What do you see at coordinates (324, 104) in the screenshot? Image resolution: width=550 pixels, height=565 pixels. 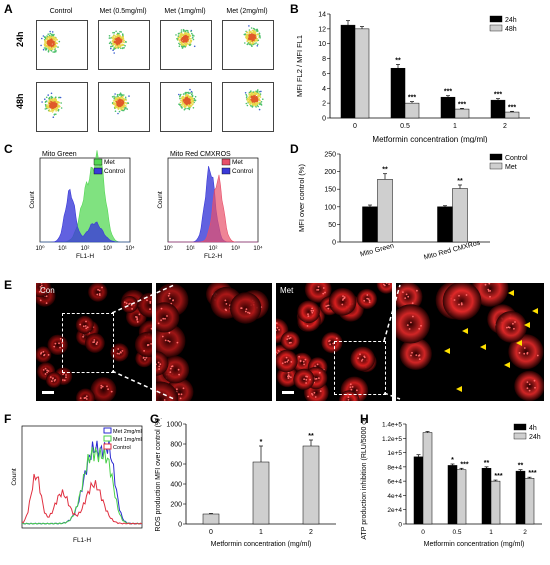 I see `y-tick-label: 2` at bounding box center [324, 104].